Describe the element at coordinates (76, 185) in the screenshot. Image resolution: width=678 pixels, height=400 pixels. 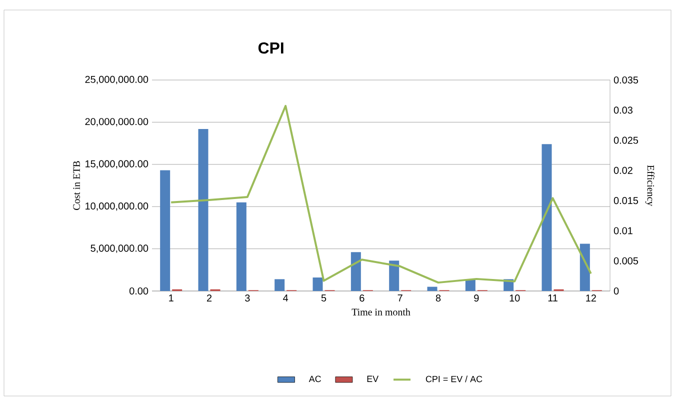
I see `y-axis-title: Cost in ETB` at that location.